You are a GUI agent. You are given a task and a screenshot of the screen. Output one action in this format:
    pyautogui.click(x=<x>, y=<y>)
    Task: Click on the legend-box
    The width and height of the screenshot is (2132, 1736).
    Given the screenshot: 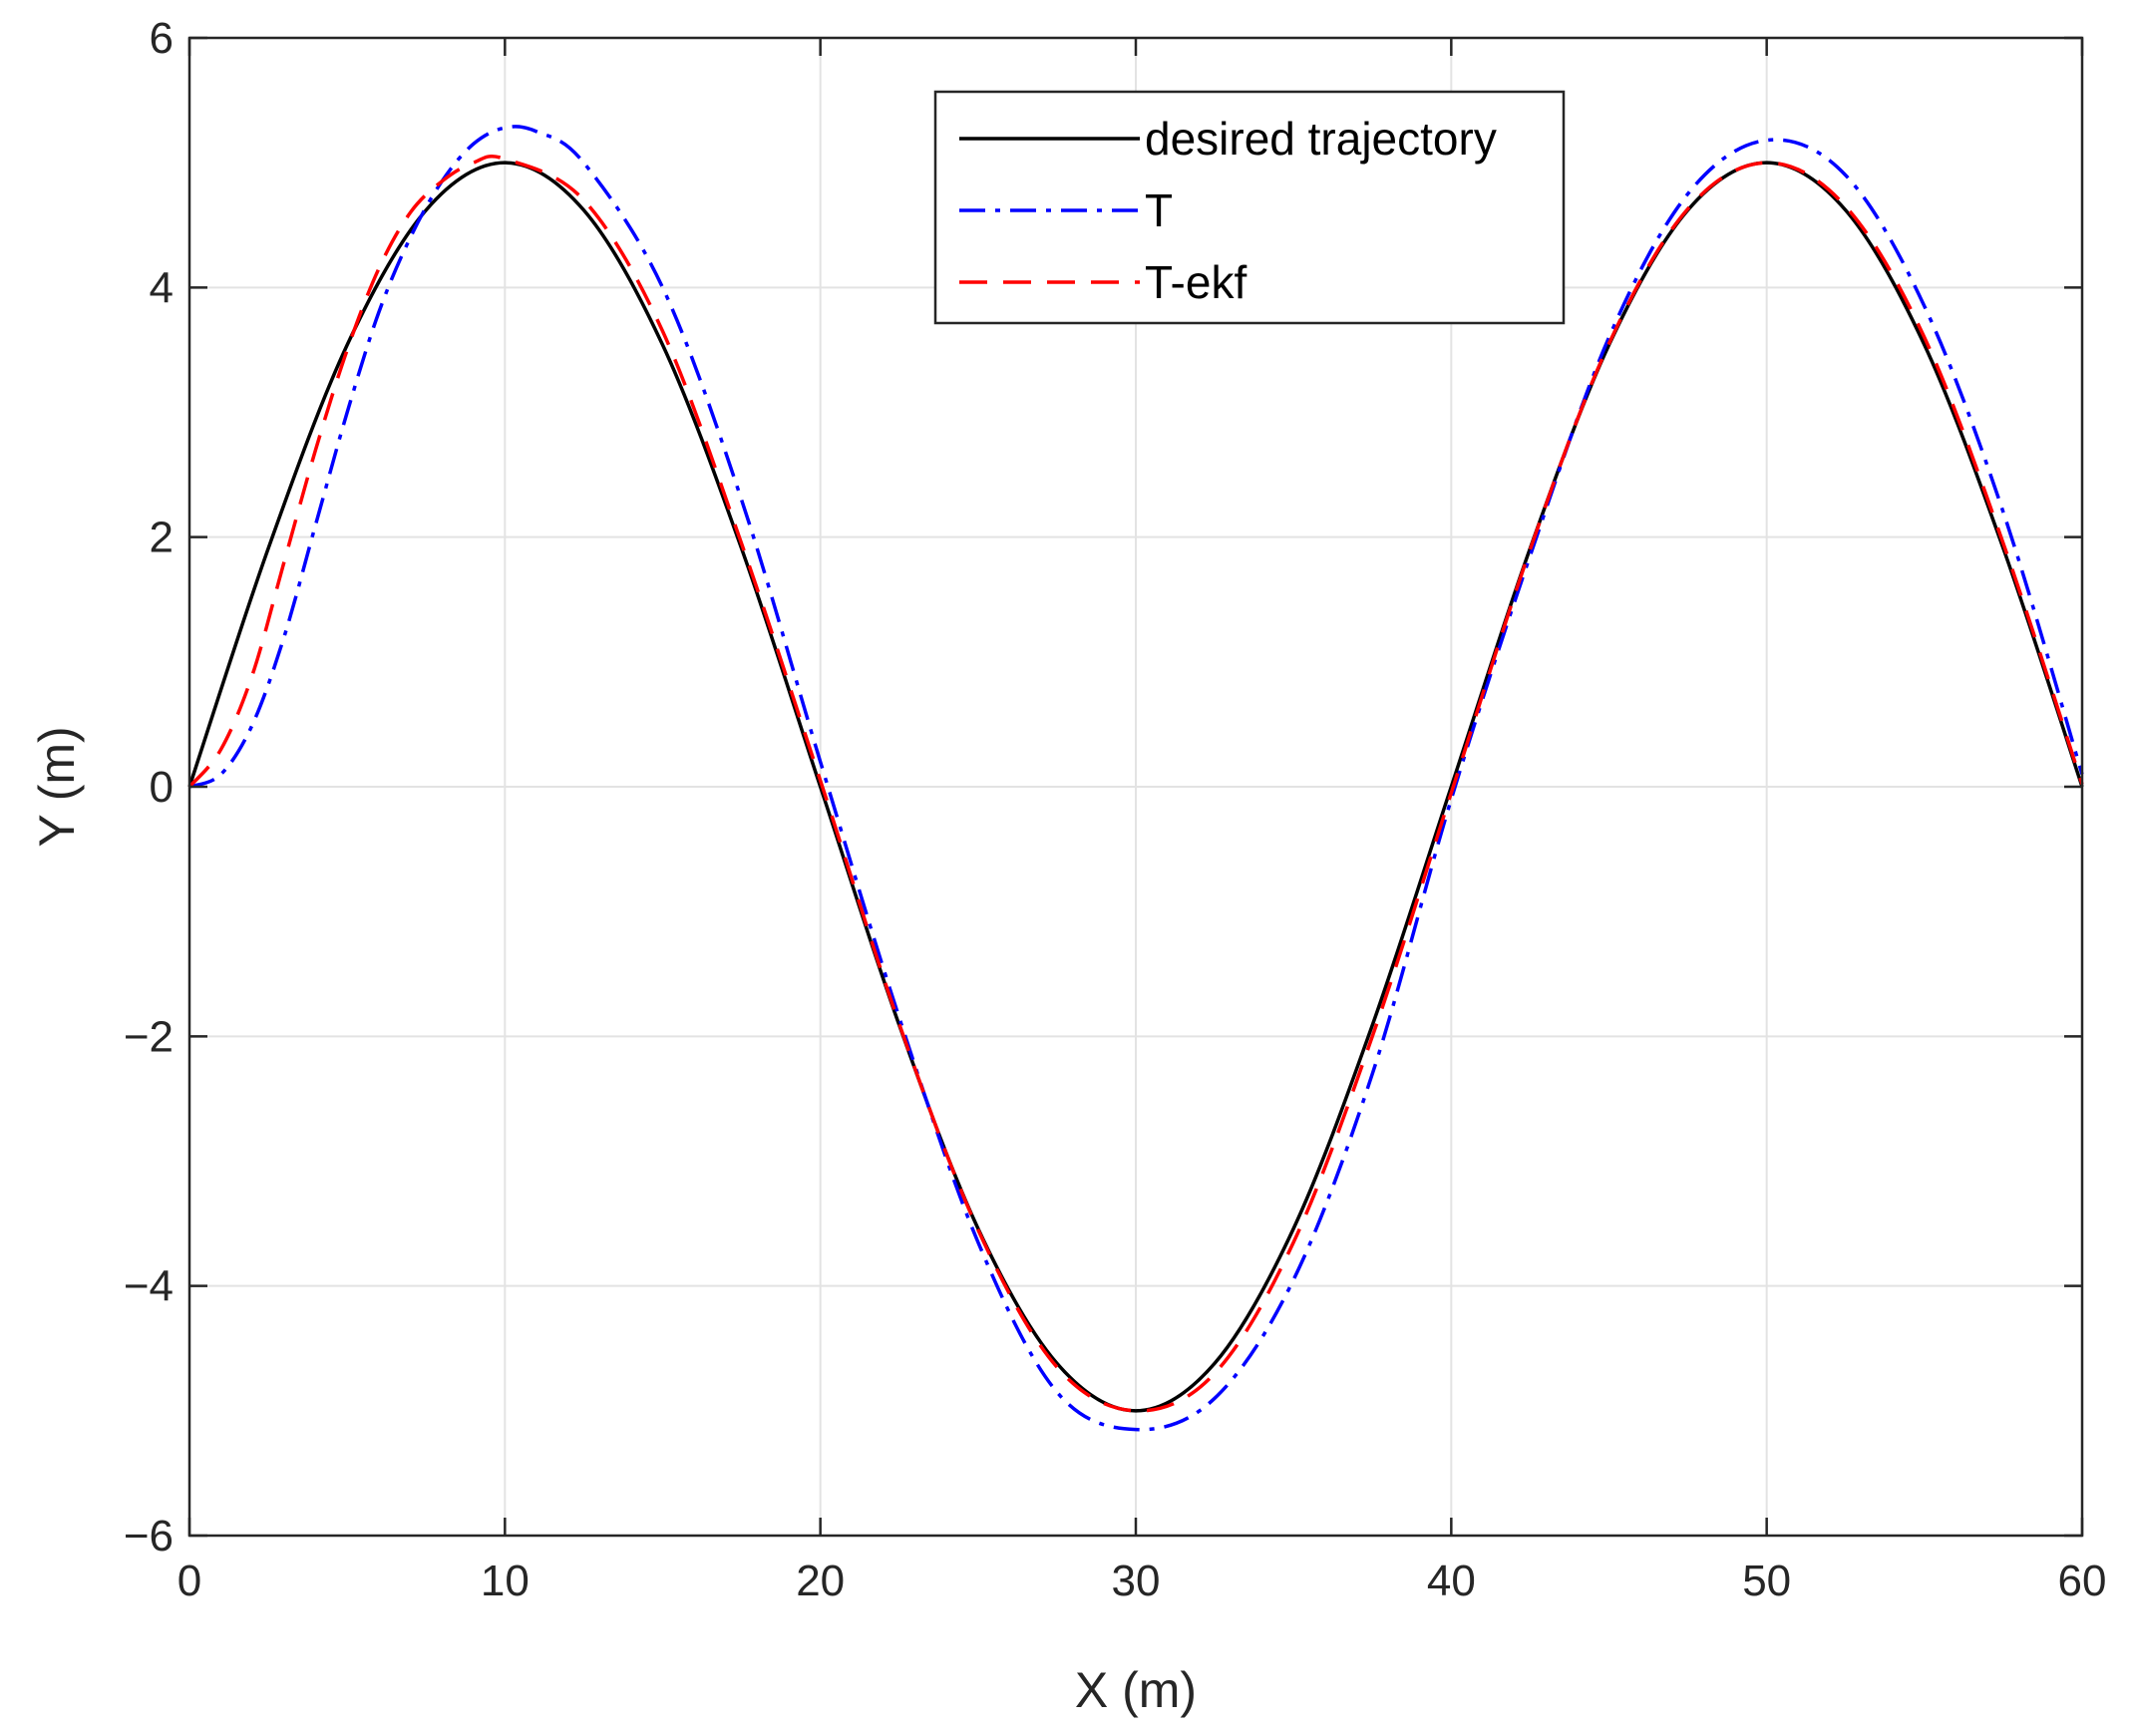 What is the action you would take?
    pyautogui.click(x=1249, y=207)
    